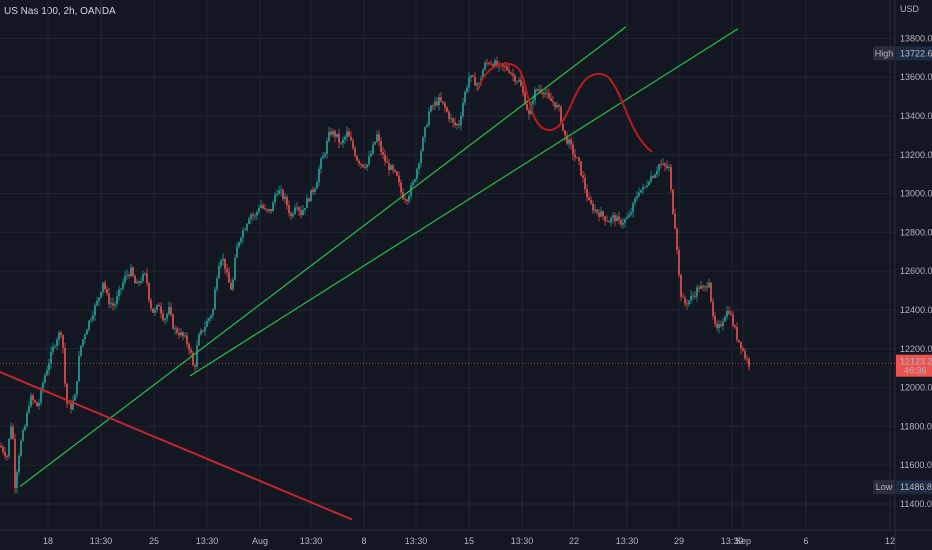  I want to click on x-tick-label: 25, so click(154, 541).